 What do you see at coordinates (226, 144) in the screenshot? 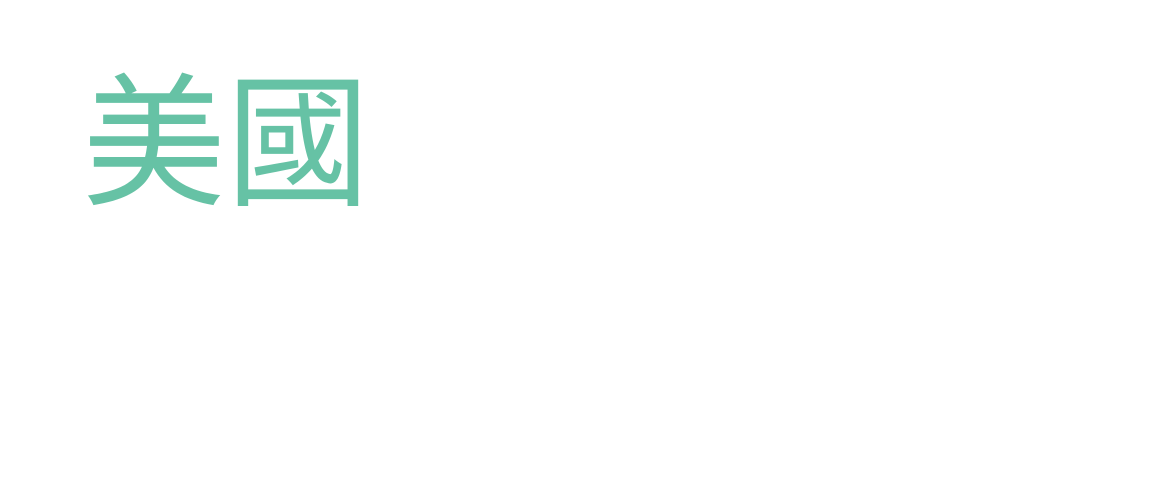
I see `word-usa: 美國` at bounding box center [226, 144].